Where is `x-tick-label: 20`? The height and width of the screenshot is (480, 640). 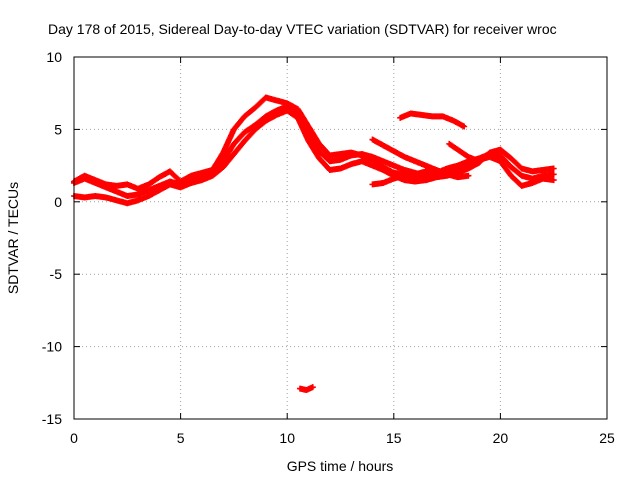
x-tick-label: 20 is located at coordinates (501, 438).